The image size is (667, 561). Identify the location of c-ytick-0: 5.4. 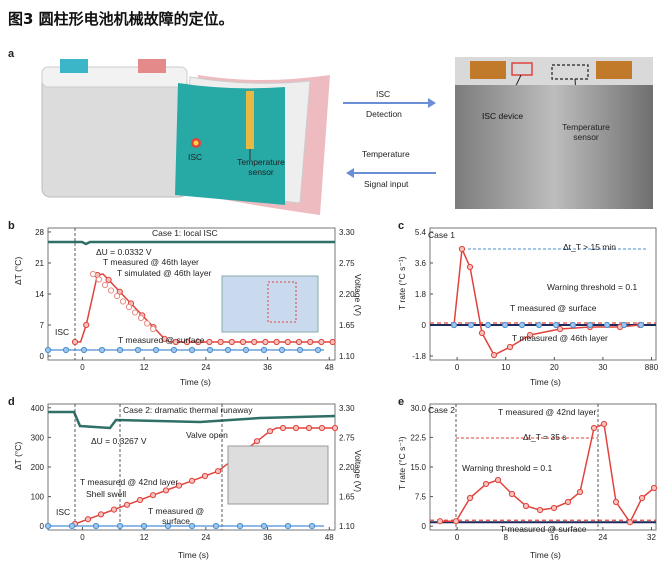
(421, 232).